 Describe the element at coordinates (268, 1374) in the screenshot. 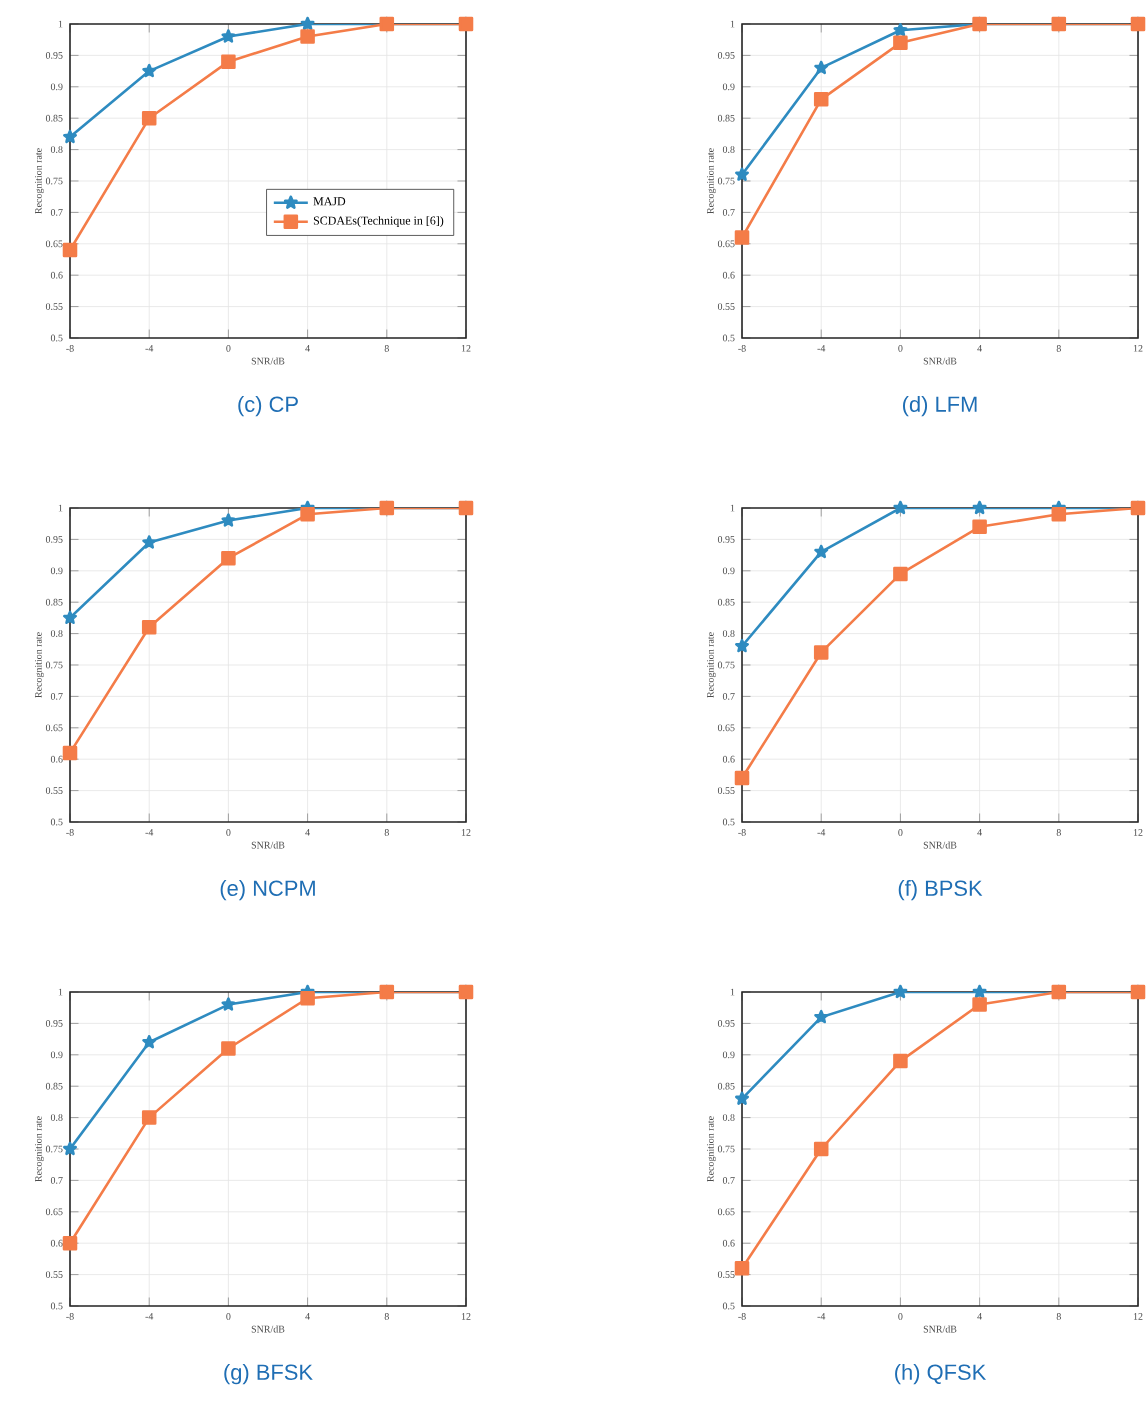

I see `text: (g) BFSK` at that location.